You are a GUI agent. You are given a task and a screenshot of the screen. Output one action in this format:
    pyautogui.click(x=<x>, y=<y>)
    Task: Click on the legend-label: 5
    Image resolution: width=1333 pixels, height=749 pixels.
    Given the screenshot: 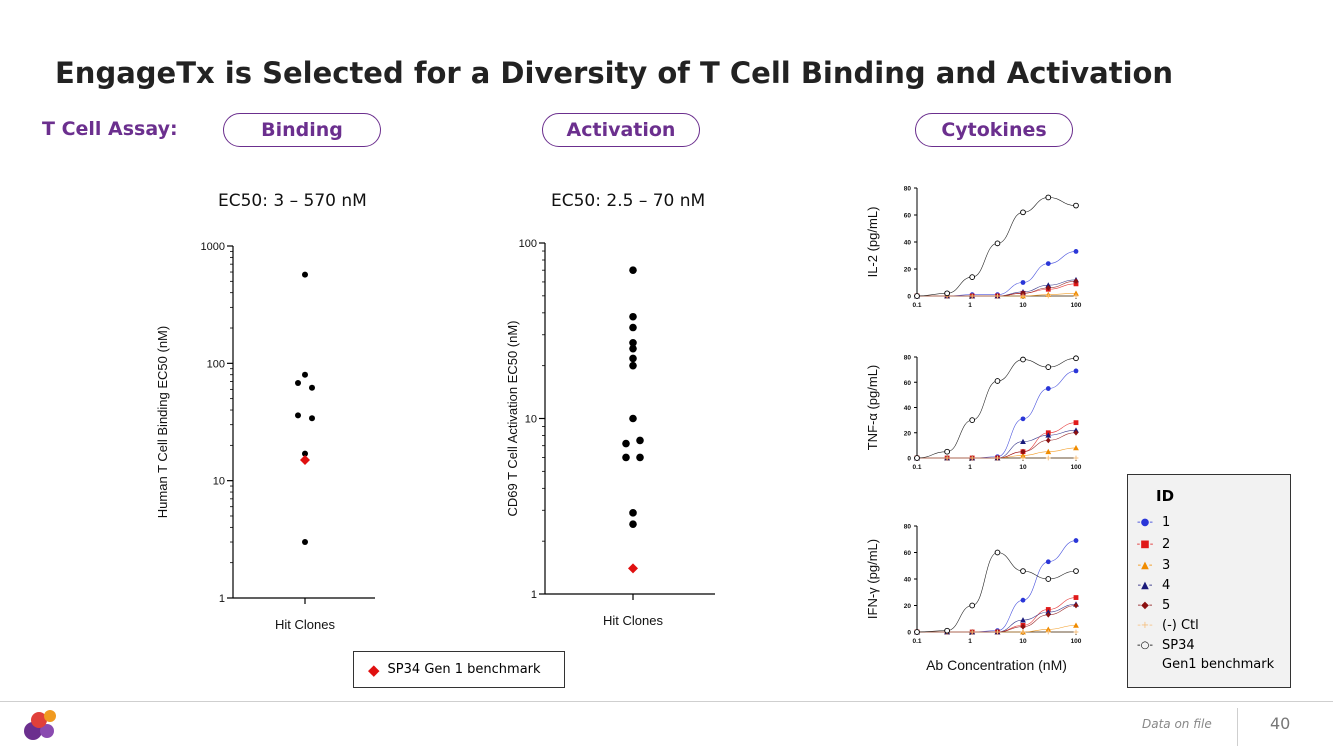 What is the action you would take?
    pyautogui.click(x=1166, y=605)
    